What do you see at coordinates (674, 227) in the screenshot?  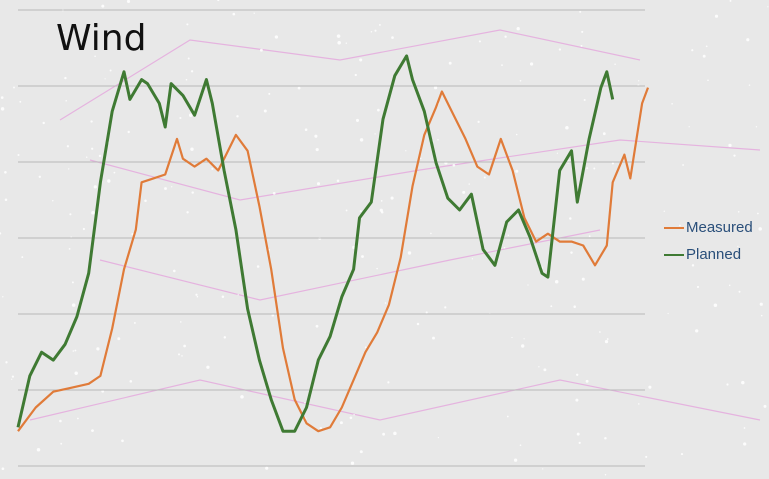 I see `legend-swatch-measured` at bounding box center [674, 227].